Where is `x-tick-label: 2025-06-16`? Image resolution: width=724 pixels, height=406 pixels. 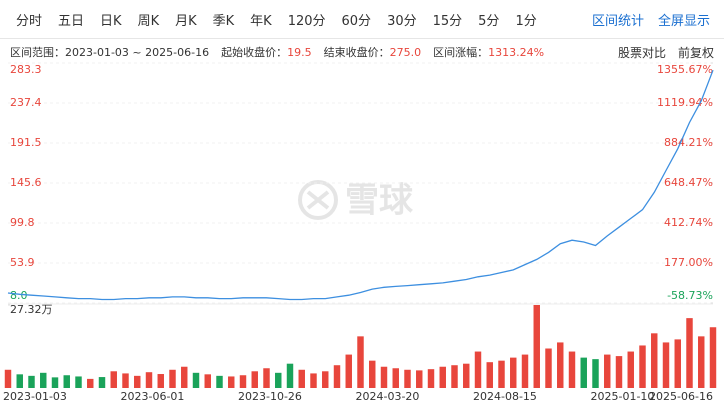
x-tick-label: 2025-06-16 is located at coordinates (681, 396).